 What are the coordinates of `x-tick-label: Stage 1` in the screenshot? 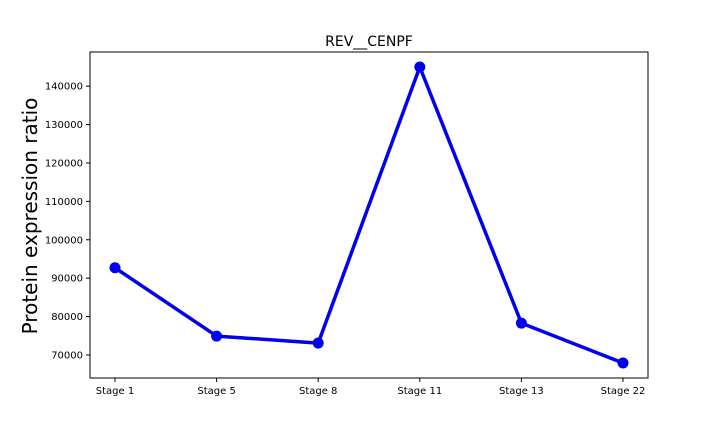 It's located at (115, 391).